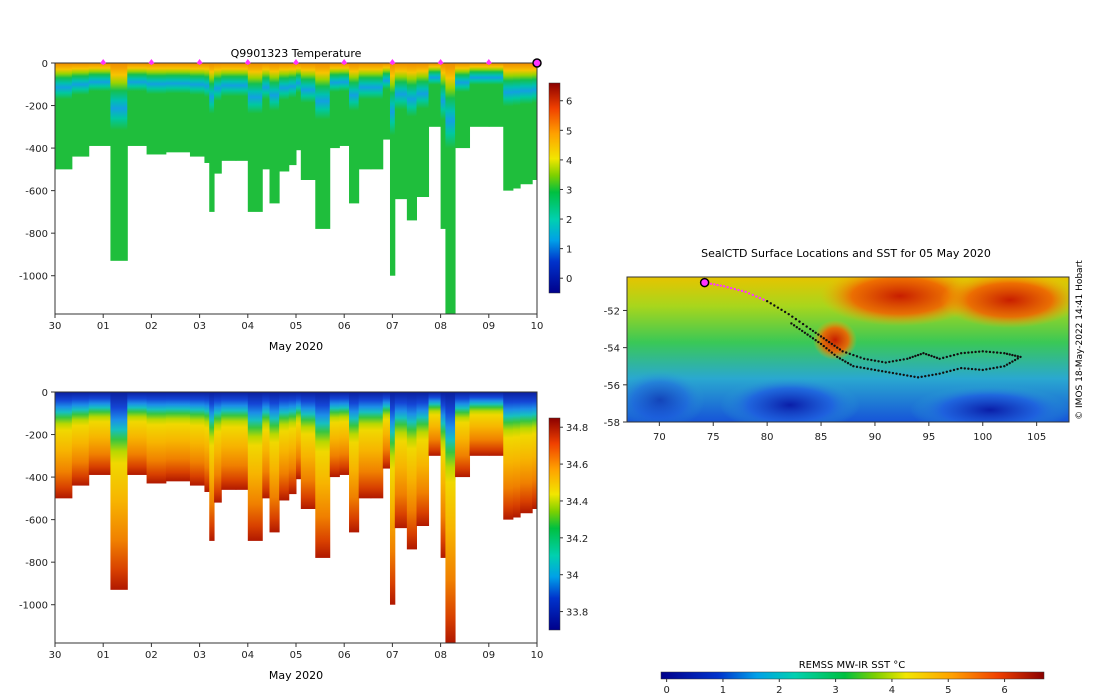  Describe the element at coordinates (713, 437) in the screenshot. I see `lon-tick-label: 75` at that location.